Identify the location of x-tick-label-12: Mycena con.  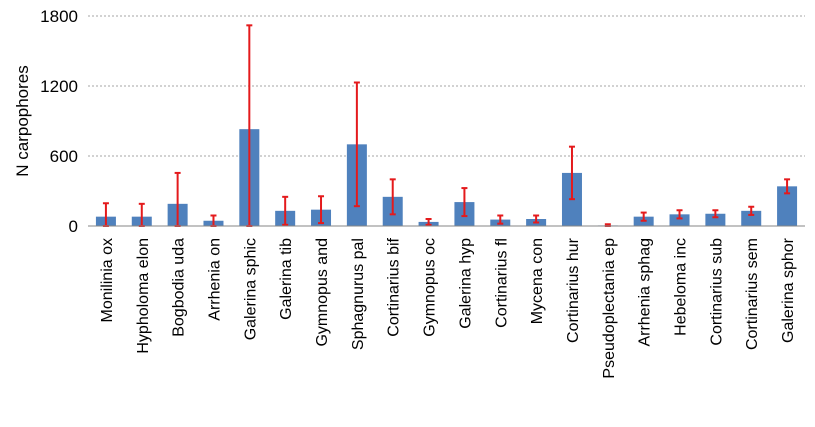
(537, 281).